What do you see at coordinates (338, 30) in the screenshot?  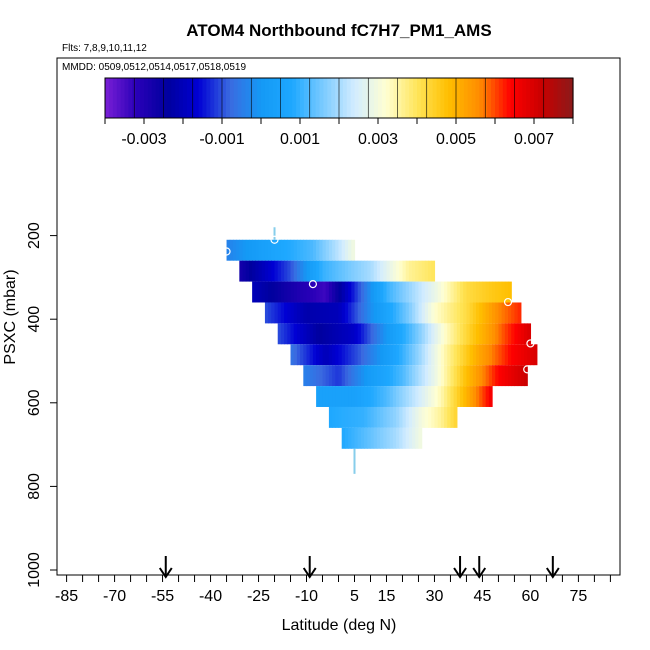 I see `chart-title: ATOM4 Northbound fC7H7_PM1_AMS` at bounding box center [338, 30].